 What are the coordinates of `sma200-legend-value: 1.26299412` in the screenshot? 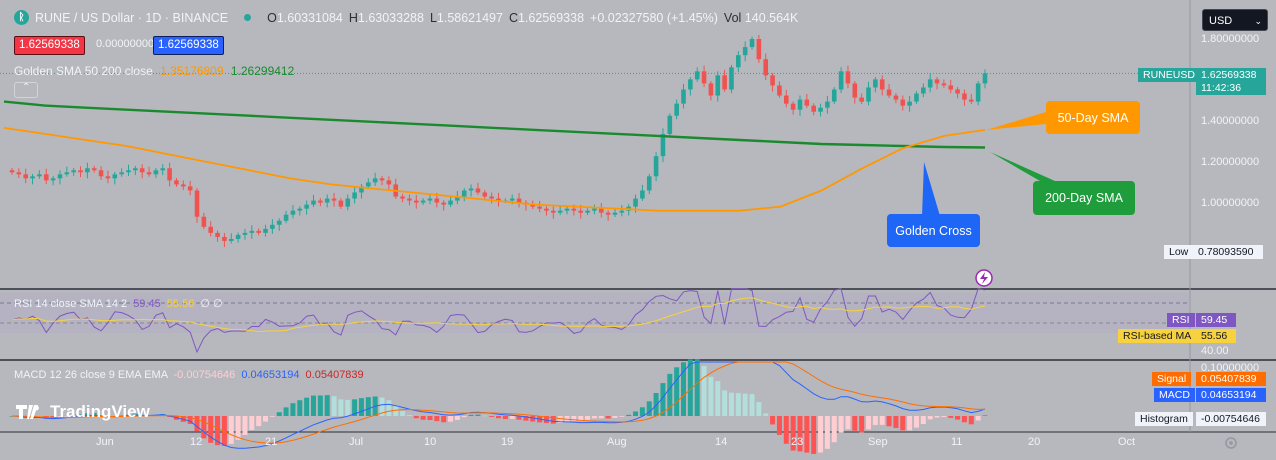 It's located at (262, 71).